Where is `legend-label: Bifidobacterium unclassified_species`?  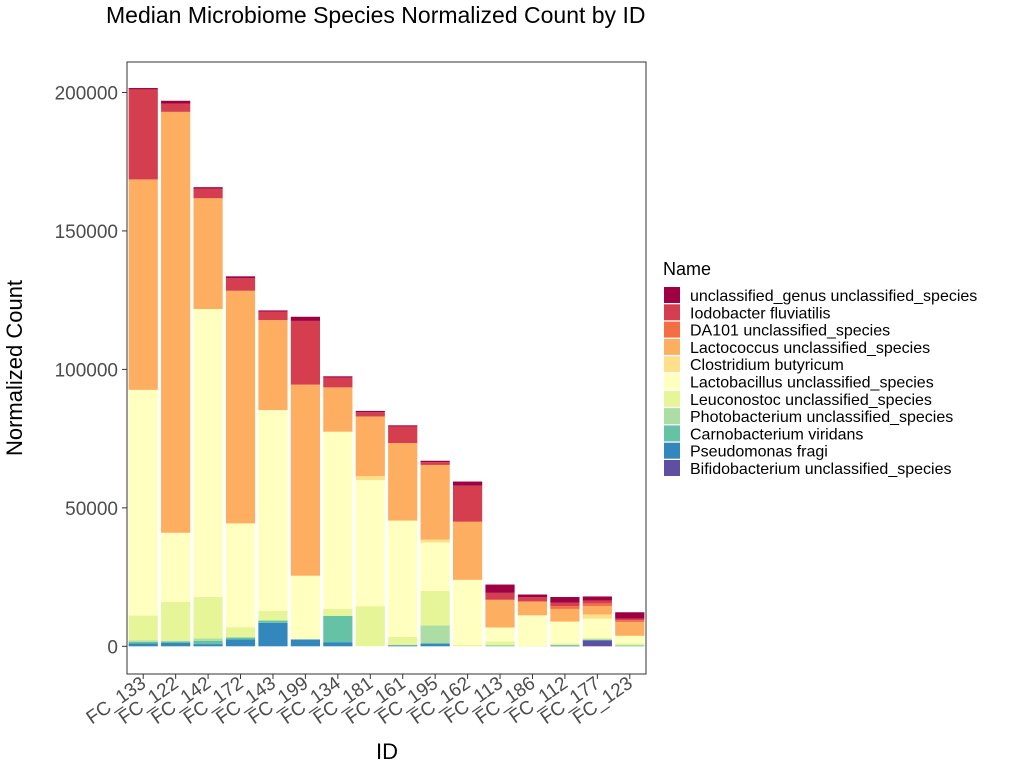
legend-label: Bifidobacterium unclassified_species is located at coordinates (820, 469).